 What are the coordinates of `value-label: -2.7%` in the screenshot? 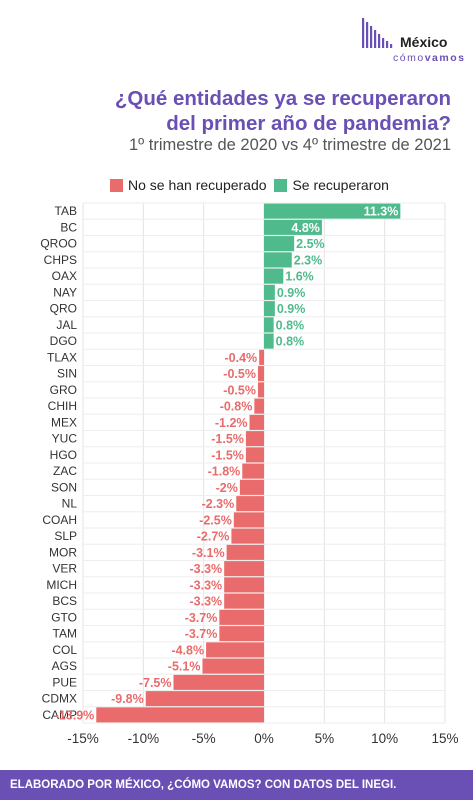 It's located at (213, 537).